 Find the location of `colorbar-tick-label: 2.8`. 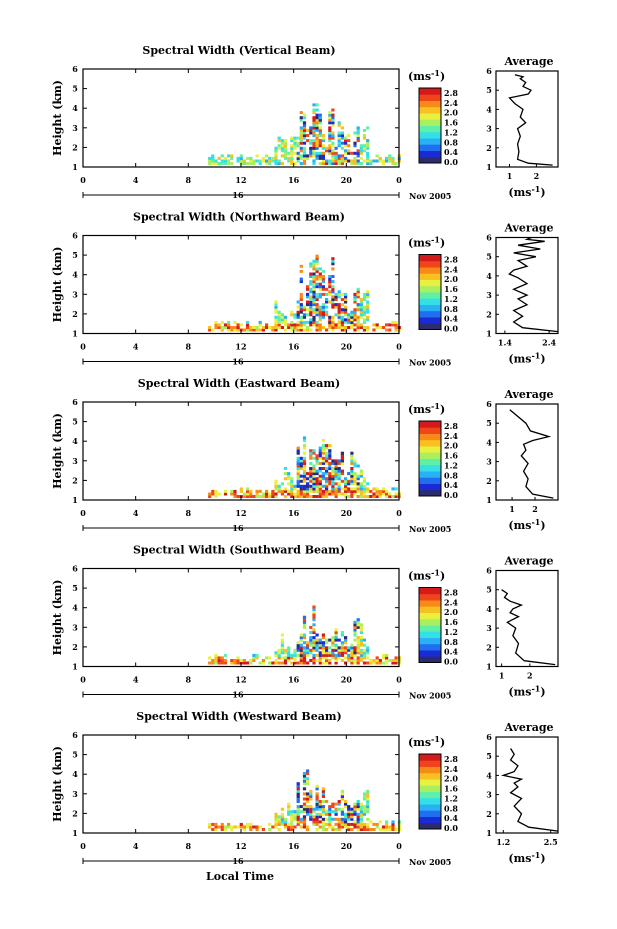

colorbar-tick-label: 2.8 is located at coordinates (451, 93).